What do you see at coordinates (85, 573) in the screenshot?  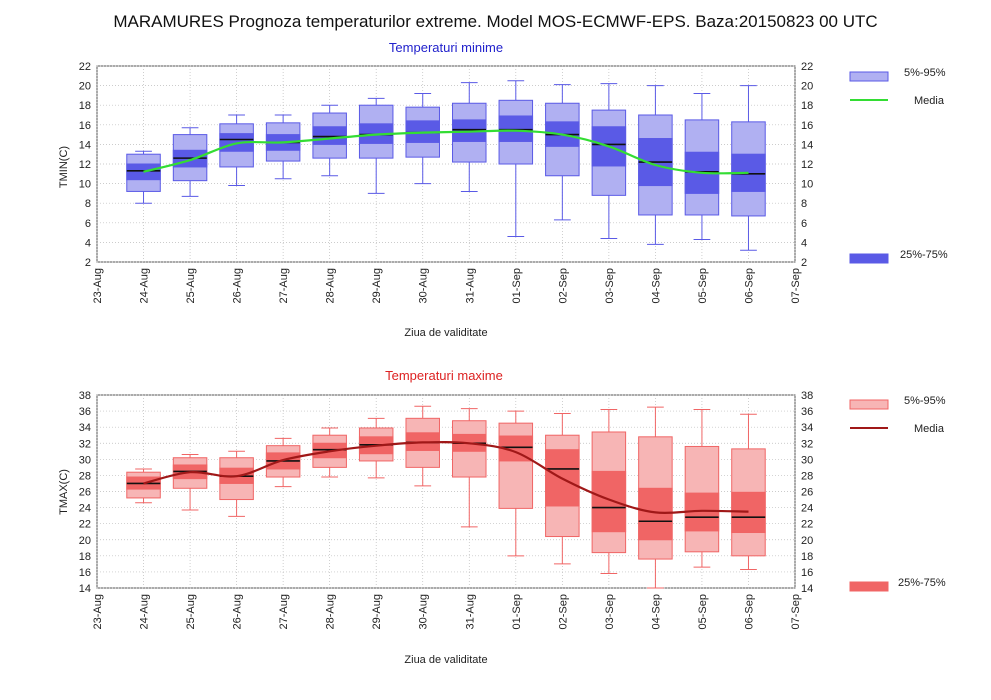 I see `tmax-ytick-label: 16` at bounding box center [85, 573].